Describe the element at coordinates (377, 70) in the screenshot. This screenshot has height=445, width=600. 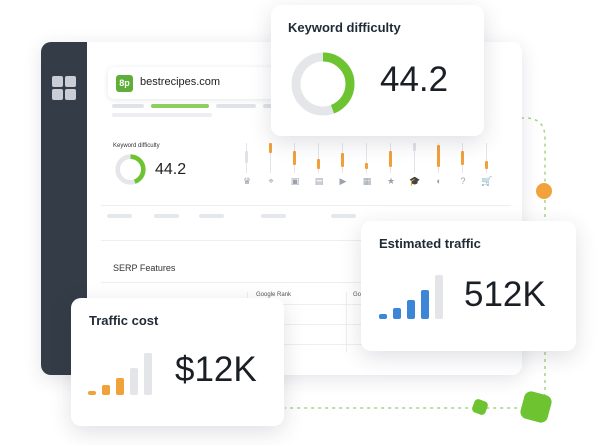
I see `keyword-difficulty-card: Keyword difficulty 44.2` at that location.